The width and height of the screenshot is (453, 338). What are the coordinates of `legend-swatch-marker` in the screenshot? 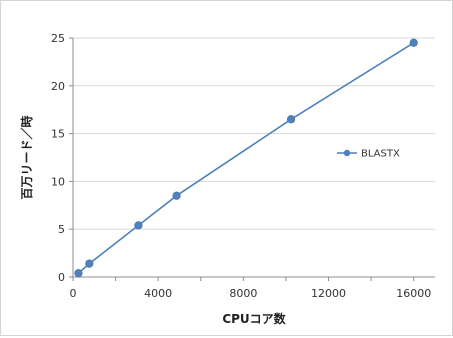 It's located at (347, 153).